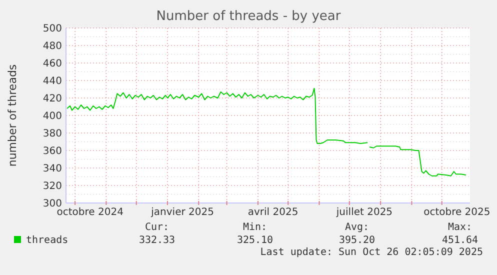 This screenshot has height=275, width=497. Describe the element at coordinates (52, 186) in the screenshot. I see `y-tick-label: 320` at that location.